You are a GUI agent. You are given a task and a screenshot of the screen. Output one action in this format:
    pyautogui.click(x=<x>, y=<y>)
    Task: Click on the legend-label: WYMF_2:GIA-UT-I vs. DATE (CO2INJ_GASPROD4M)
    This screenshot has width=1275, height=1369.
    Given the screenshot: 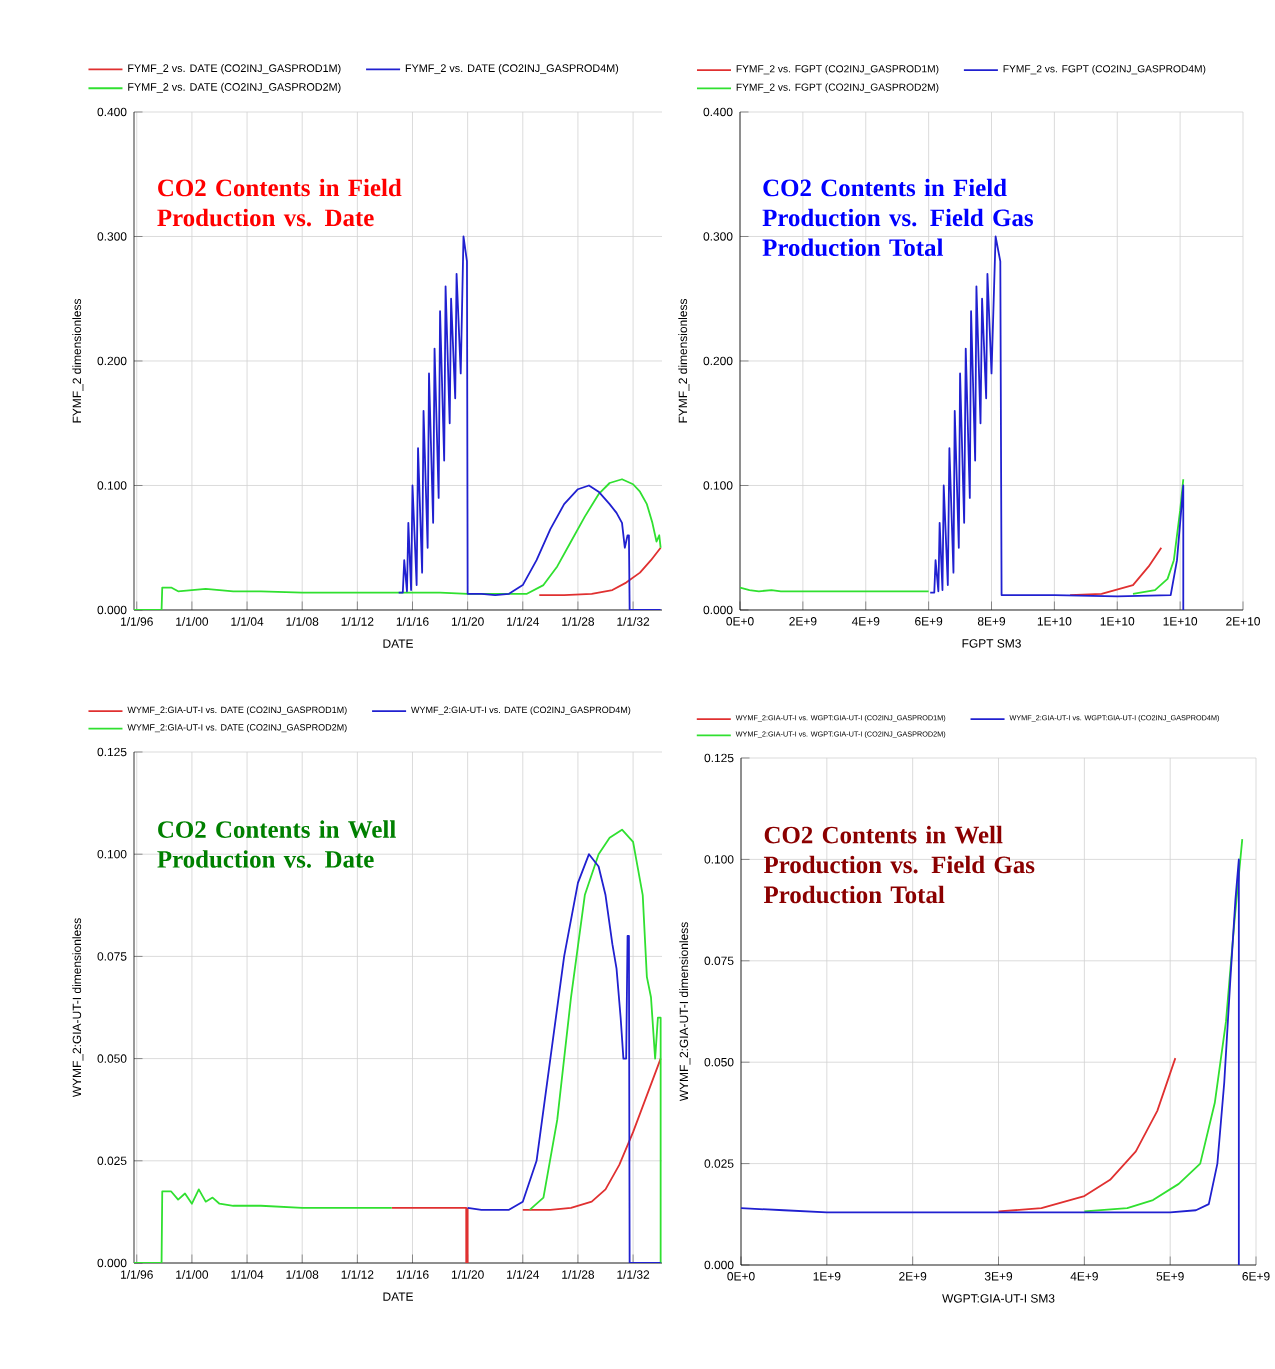 What is the action you would take?
    pyautogui.click(x=521, y=710)
    